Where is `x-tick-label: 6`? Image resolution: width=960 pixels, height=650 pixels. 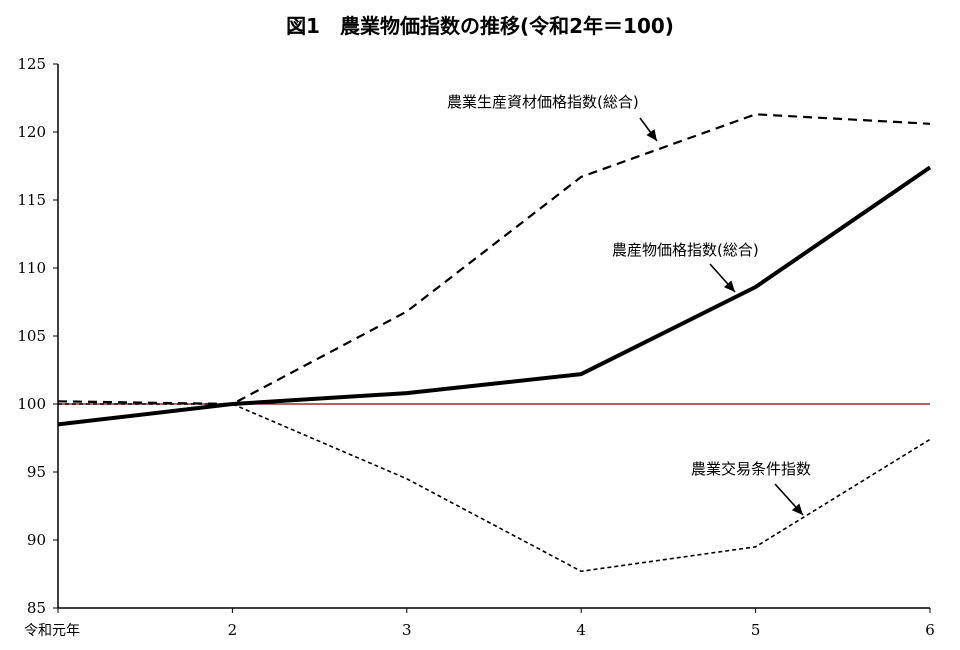 x-tick-label: 6 is located at coordinates (930, 630).